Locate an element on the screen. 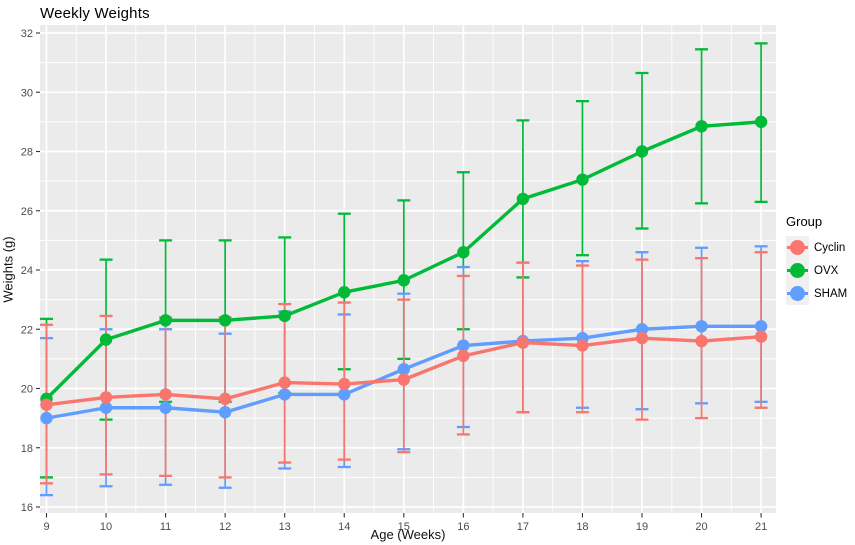  x-tick-label: 9 is located at coordinates (46, 527).